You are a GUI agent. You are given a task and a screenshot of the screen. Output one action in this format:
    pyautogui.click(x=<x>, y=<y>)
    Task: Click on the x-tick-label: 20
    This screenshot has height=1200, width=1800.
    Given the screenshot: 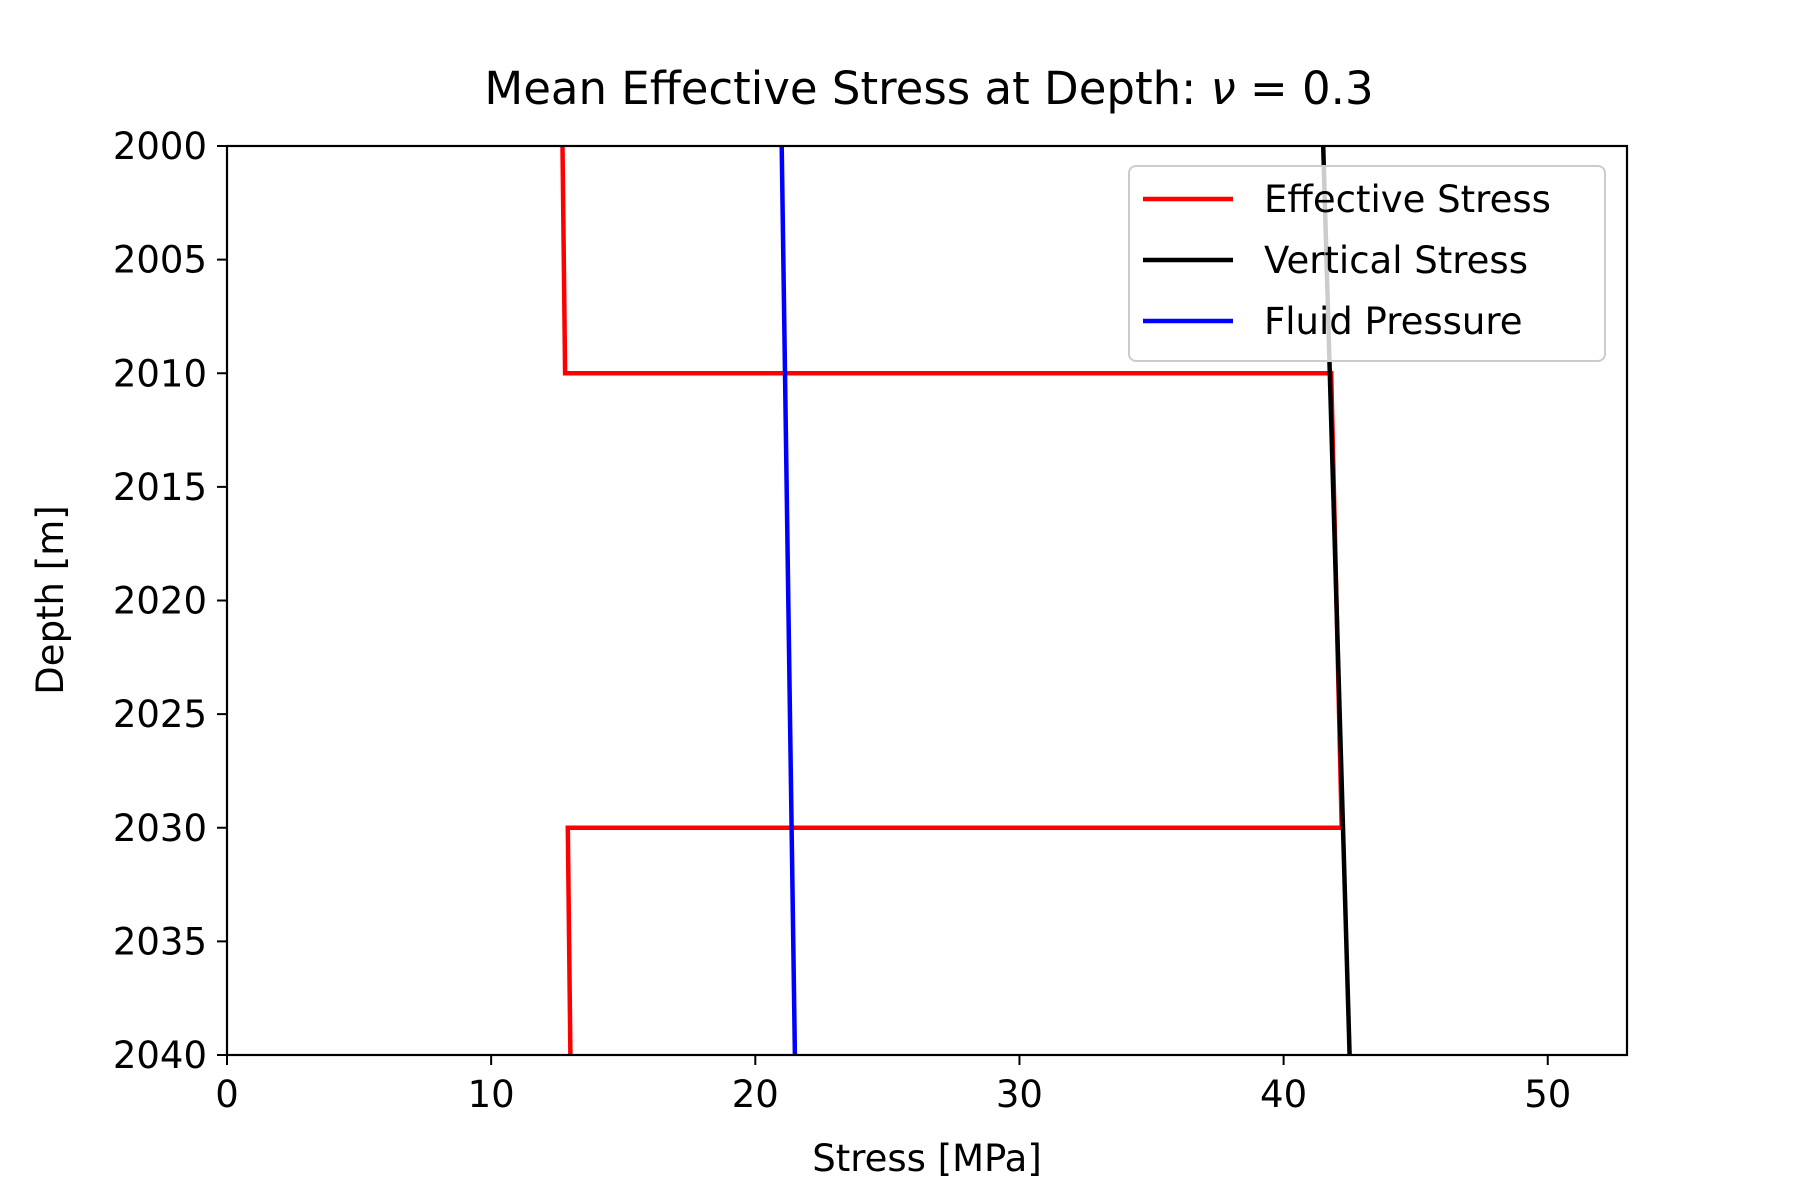 What is the action you would take?
    pyautogui.click(x=755, y=1094)
    